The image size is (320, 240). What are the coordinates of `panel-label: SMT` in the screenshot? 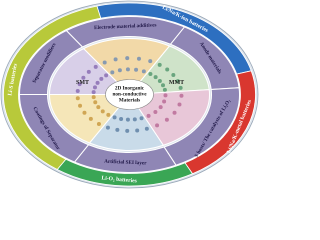 It's located at (82, 83).